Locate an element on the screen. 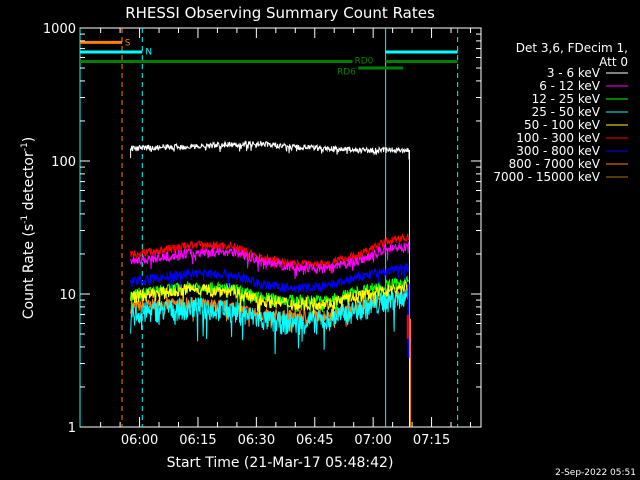  y-axis-title-mid: detector is located at coordinates (29, 183).